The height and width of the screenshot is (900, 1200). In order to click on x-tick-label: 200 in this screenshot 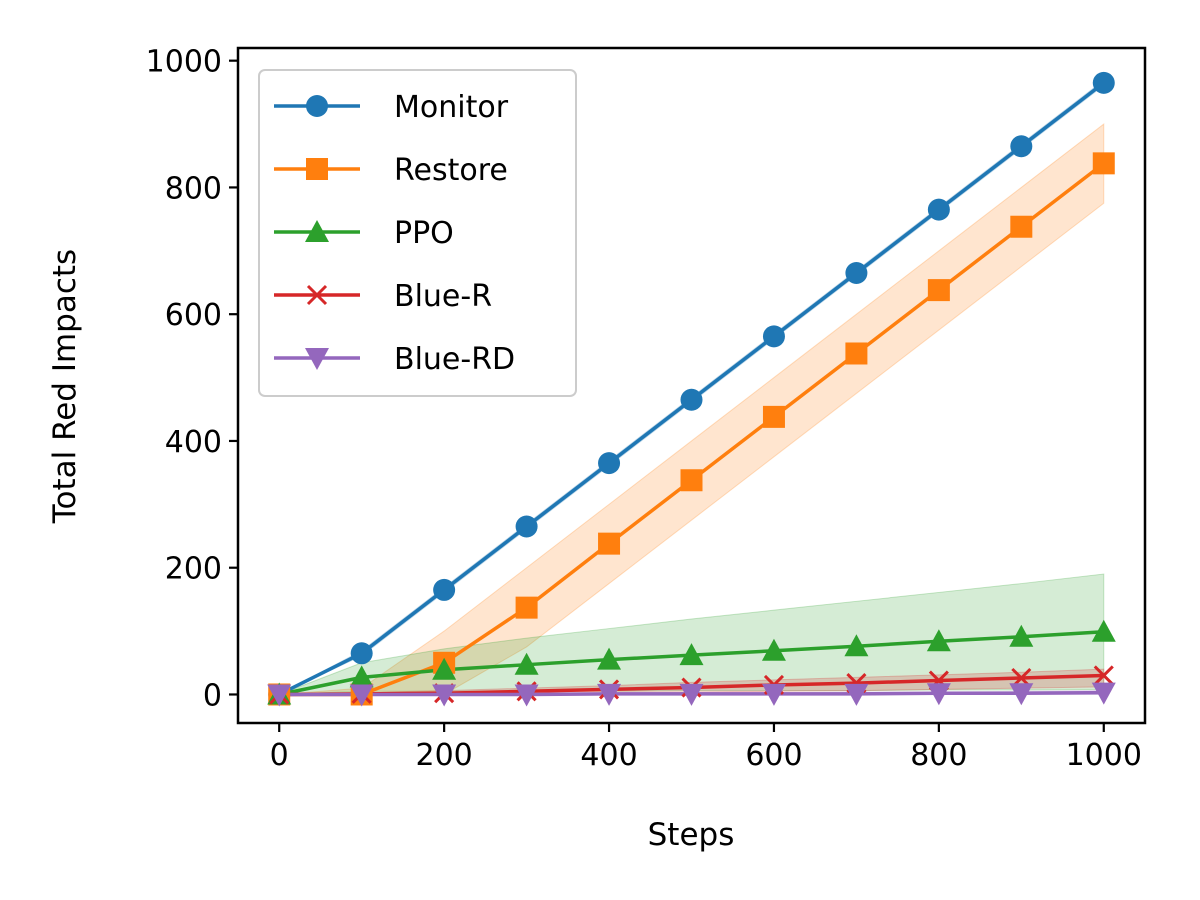, I will do `click(444, 755)`.